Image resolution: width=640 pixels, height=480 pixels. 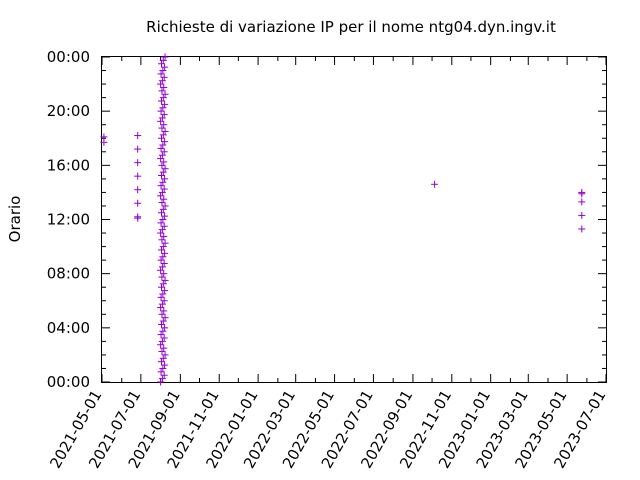 I want to click on y-tick-label: 08:00, so click(x=68, y=274).